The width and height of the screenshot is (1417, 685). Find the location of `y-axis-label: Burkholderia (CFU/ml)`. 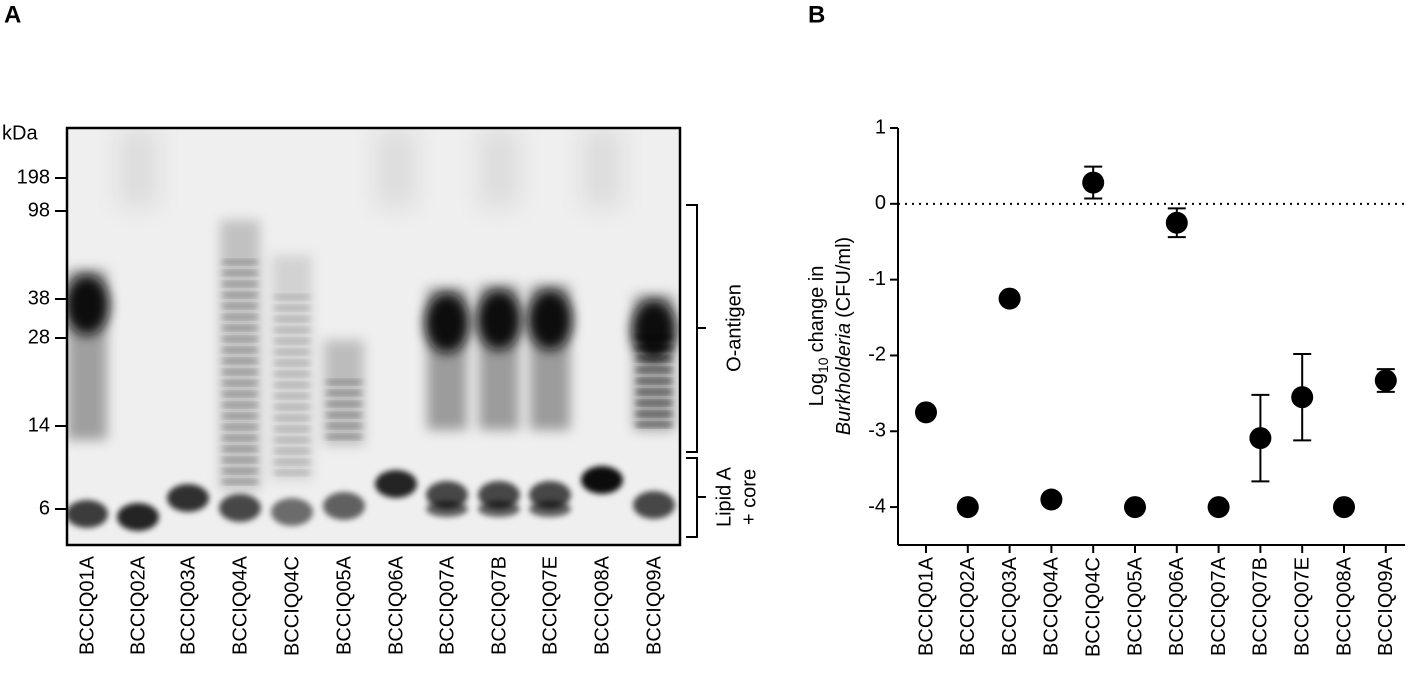

y-axis-label: Burkholderia (CFU/ml) is located at coordinates (844, 336).